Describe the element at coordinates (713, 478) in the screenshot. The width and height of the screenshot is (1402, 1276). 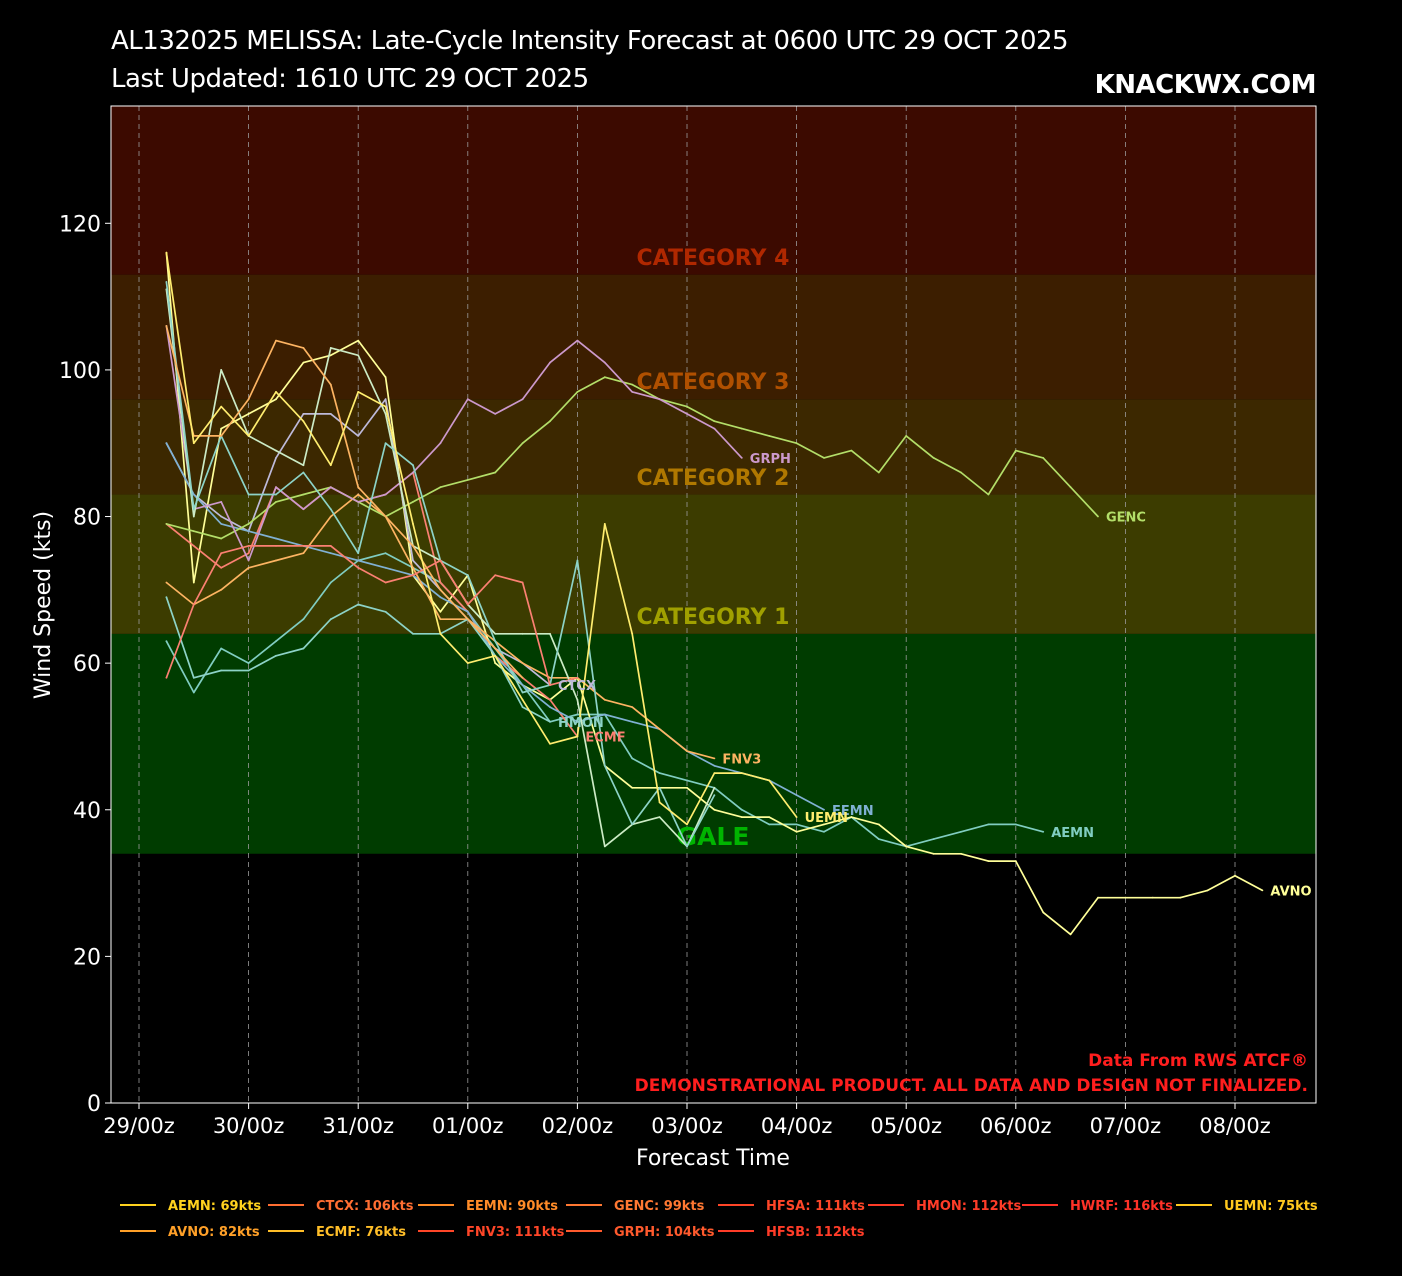
I see `band-label: CATEGORY 2` at that location.